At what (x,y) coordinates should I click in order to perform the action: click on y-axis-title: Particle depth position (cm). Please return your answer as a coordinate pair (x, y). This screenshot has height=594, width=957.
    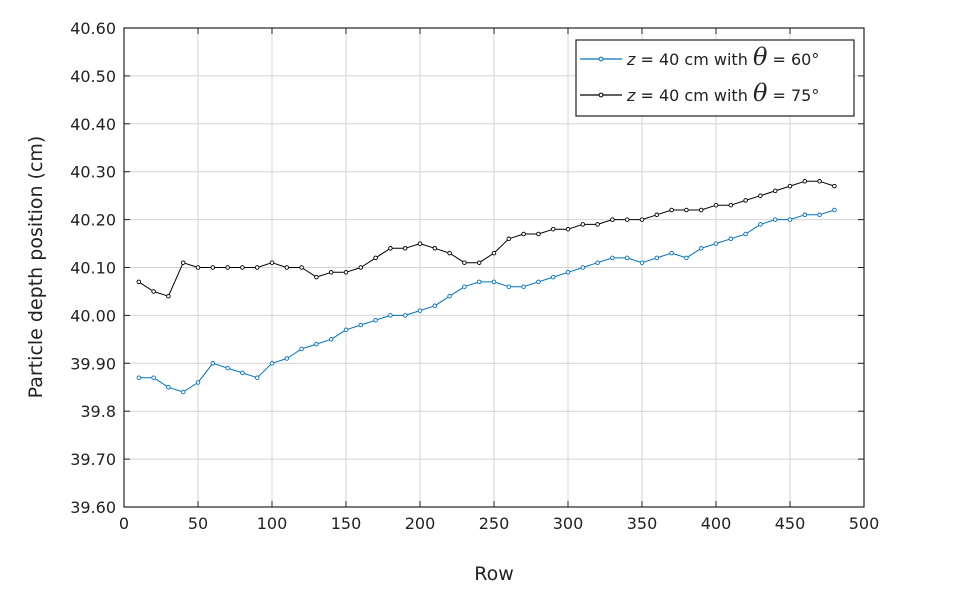
    Looking at the image, I should click on (36, 267).